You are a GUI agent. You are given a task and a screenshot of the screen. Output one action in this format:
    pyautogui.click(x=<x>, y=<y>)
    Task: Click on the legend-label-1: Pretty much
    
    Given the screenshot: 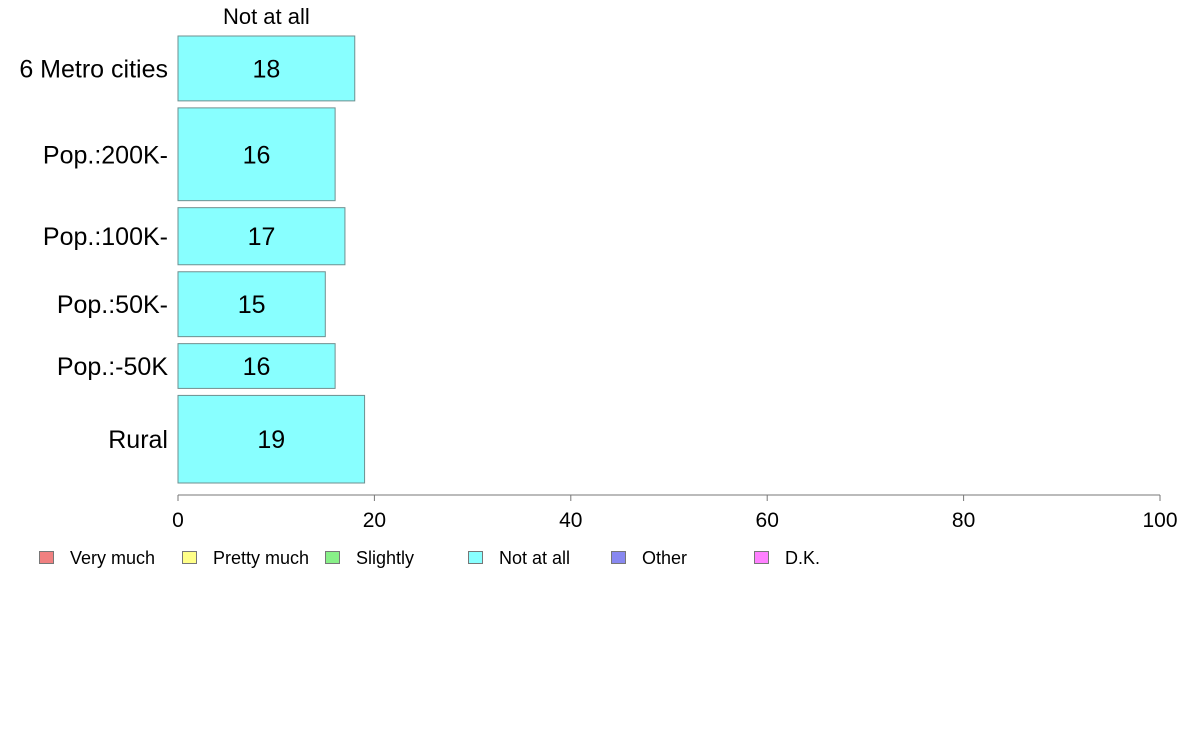 What is the action you would take?
    pyautogui.click(x=261, y=558)
    